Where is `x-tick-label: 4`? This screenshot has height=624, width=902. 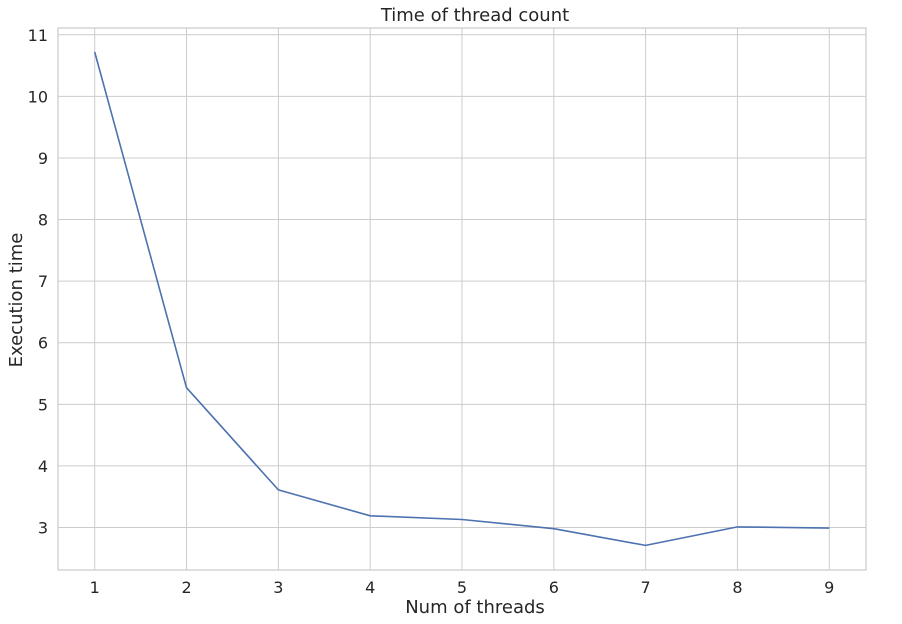
x-tick-label: 4 is located at coordinates (370, 587).